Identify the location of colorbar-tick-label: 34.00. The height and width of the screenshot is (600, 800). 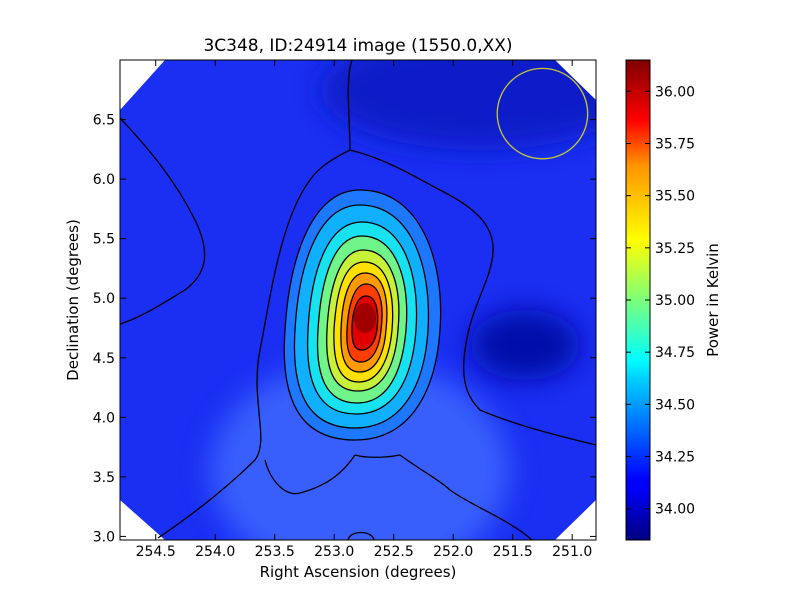
(675, 510).